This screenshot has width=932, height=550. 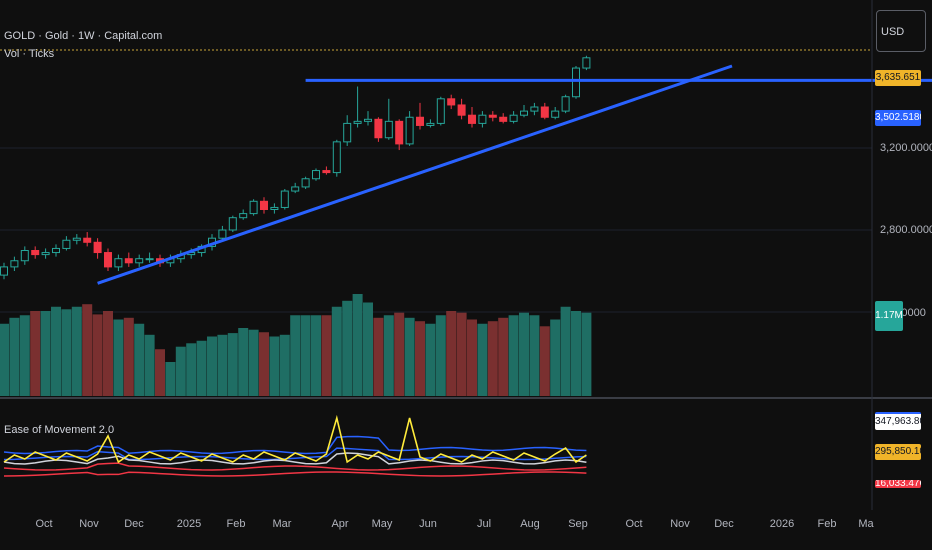 I want to click on eom-yellow-line, so click(x=295, y=439).